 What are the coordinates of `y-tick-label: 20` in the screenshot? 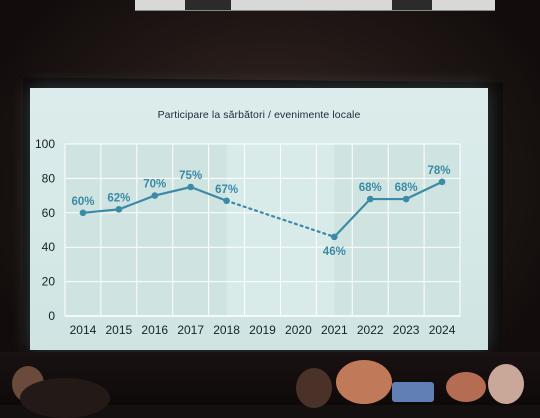 It's located at (49, 282).